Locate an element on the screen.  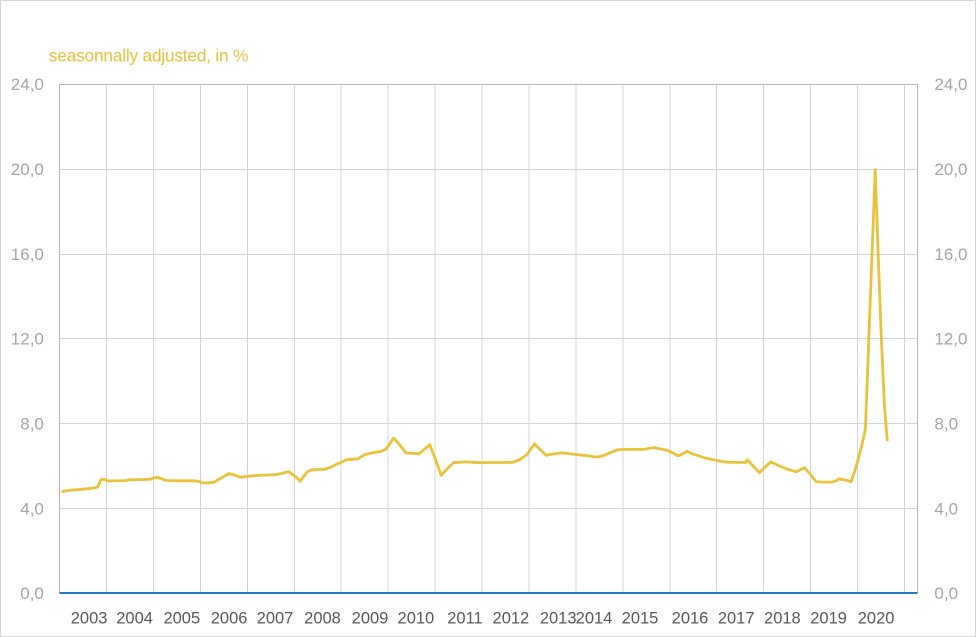
svg-text: 2015 is located at coordinates (640, 619).